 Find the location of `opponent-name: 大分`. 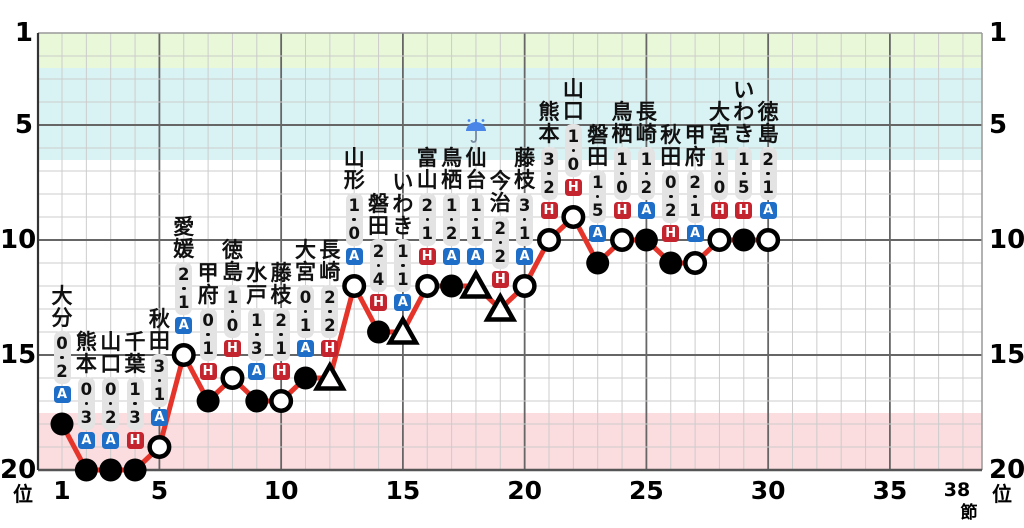

opponent-name: 大分 is located at coordinates (62, 307).